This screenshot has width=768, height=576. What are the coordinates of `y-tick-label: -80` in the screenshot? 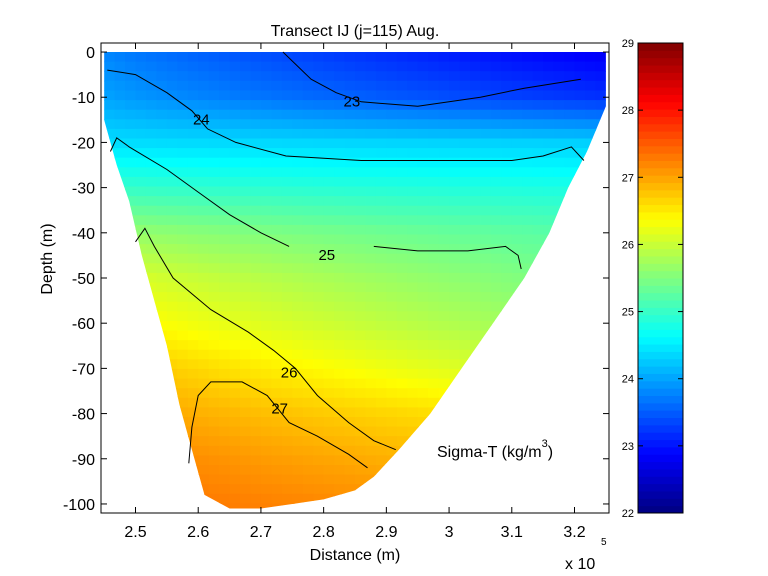 It's located at (83, 415).